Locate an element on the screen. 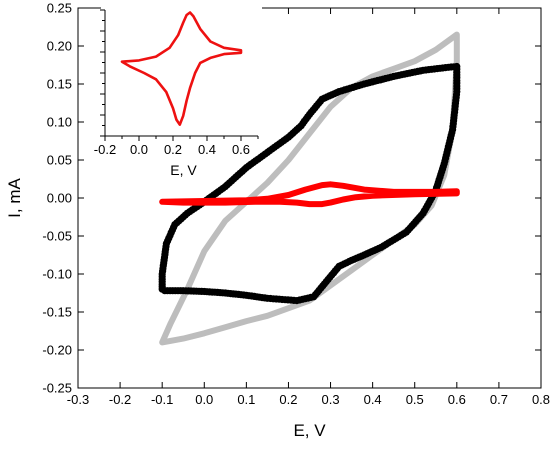  x-tick-label: 0.6 is located at coordinates (457, 399).